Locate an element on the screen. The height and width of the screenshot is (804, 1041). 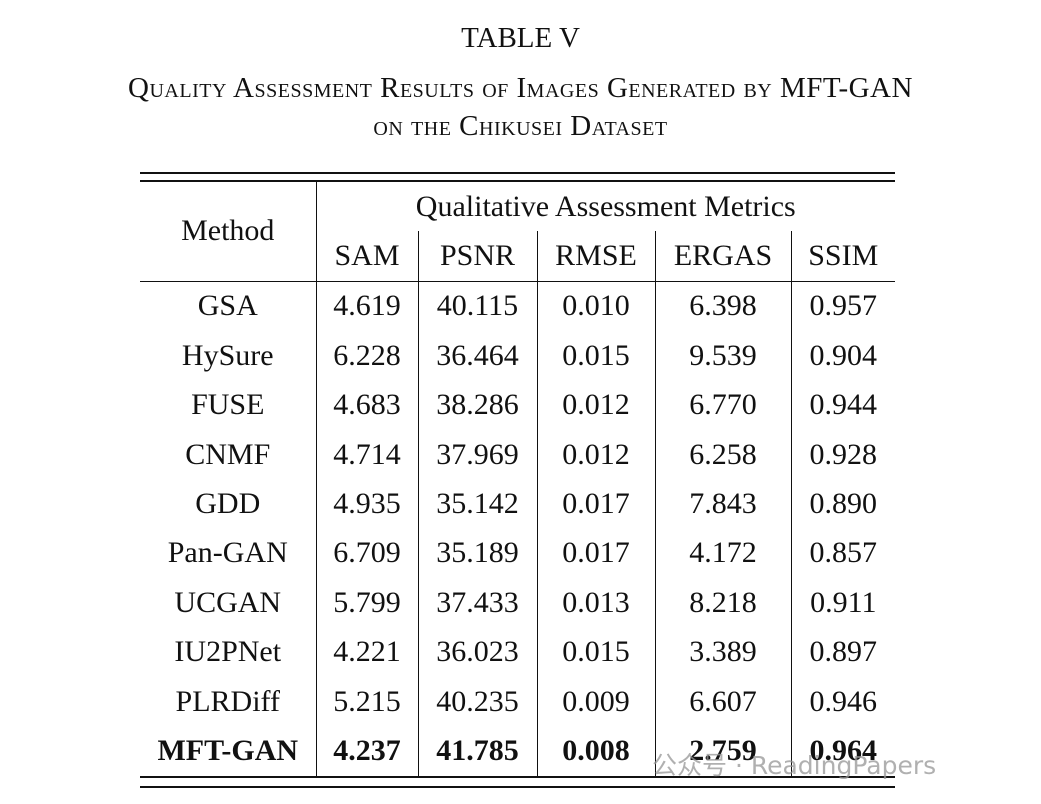
metric-cell: 37.969 is located at coordinates (477, 454).